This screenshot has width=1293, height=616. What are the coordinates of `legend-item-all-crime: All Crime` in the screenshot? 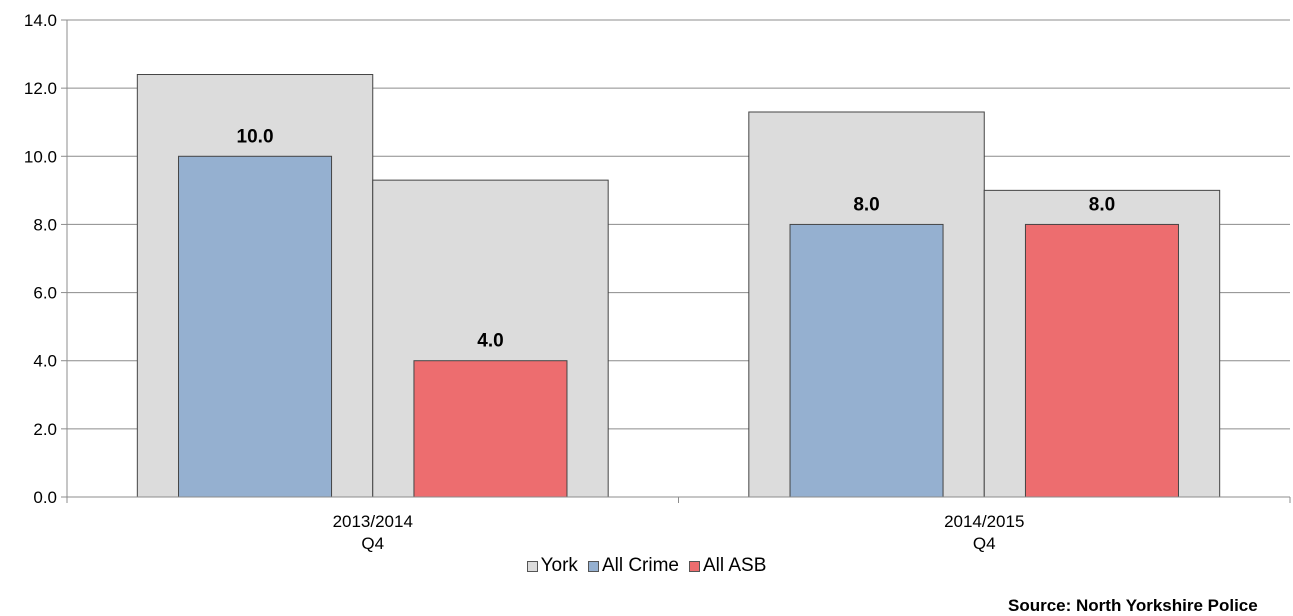 It's located at (633, 566).